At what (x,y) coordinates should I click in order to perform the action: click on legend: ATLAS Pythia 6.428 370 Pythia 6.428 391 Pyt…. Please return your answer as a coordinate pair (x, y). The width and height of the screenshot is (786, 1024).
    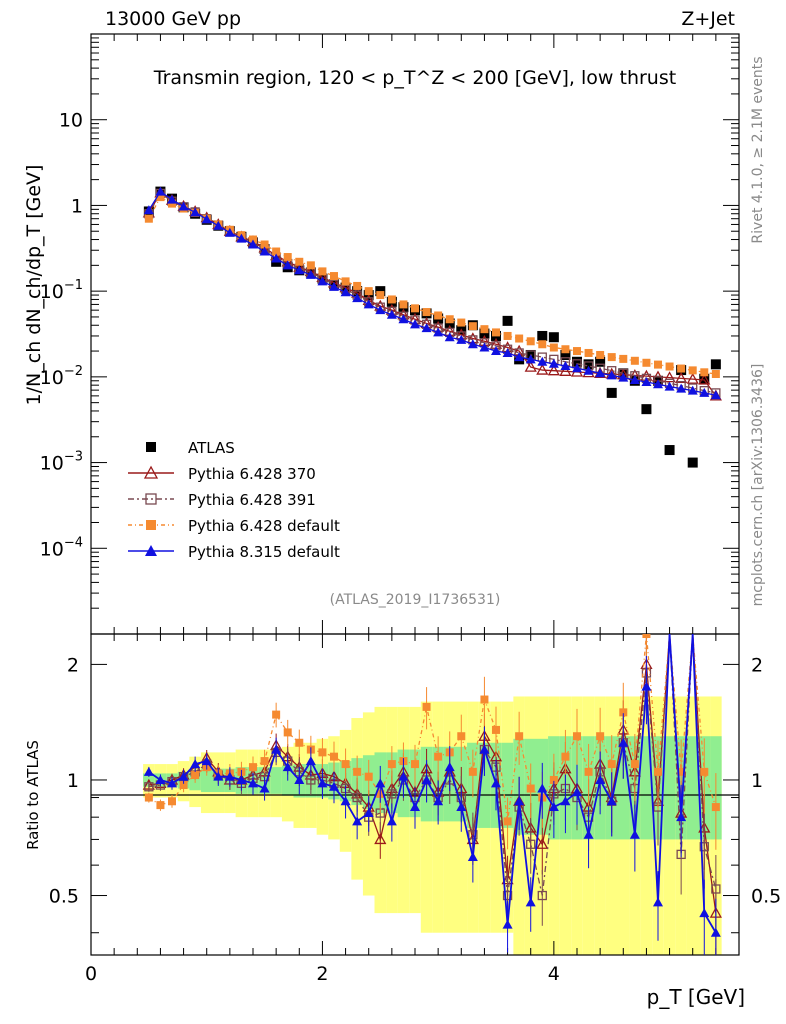
    Looking at the image, I should click on (234, 500).